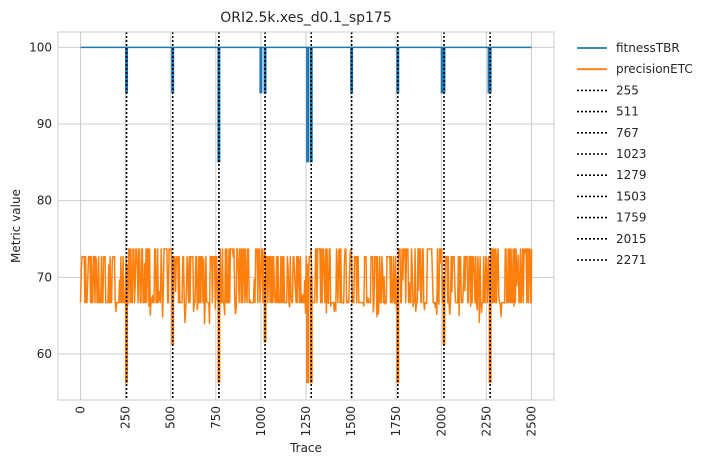  I want to click on y-tick-label: 90, so click(44, 124).